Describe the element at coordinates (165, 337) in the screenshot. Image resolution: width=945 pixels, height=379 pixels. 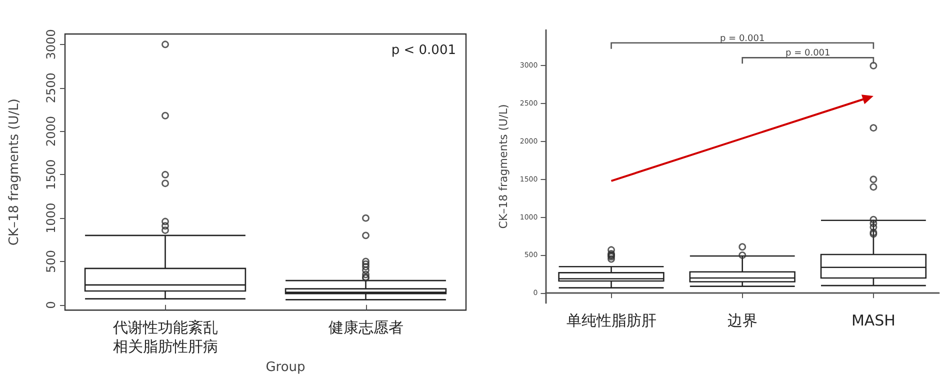
I see `x-tick-label: 代谢性功能紊乱相关脂肪性肝病` at that location.